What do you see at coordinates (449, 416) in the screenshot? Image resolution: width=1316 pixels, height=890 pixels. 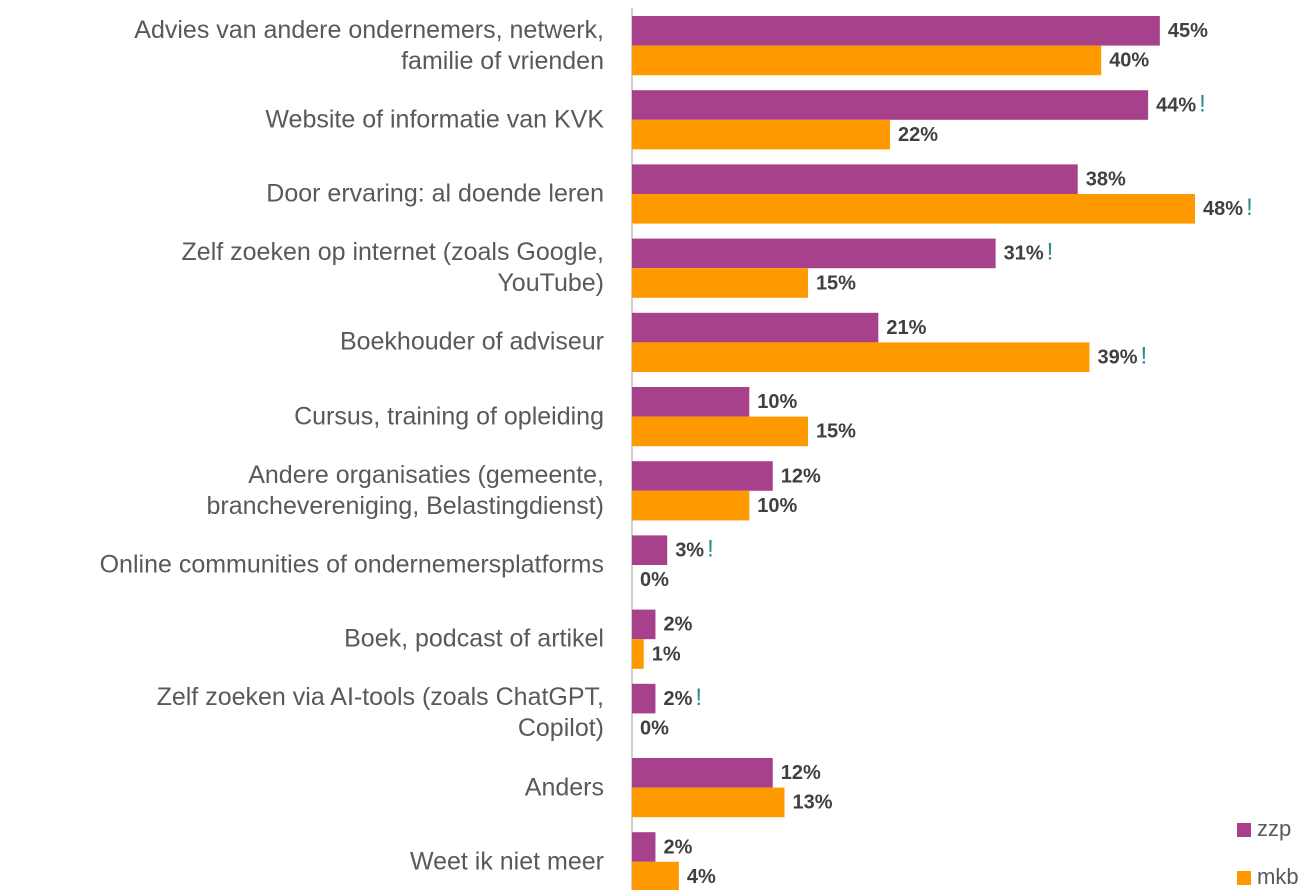 I see `category-label: Cursus, training of opleiding` at bounding box center [449, 416].